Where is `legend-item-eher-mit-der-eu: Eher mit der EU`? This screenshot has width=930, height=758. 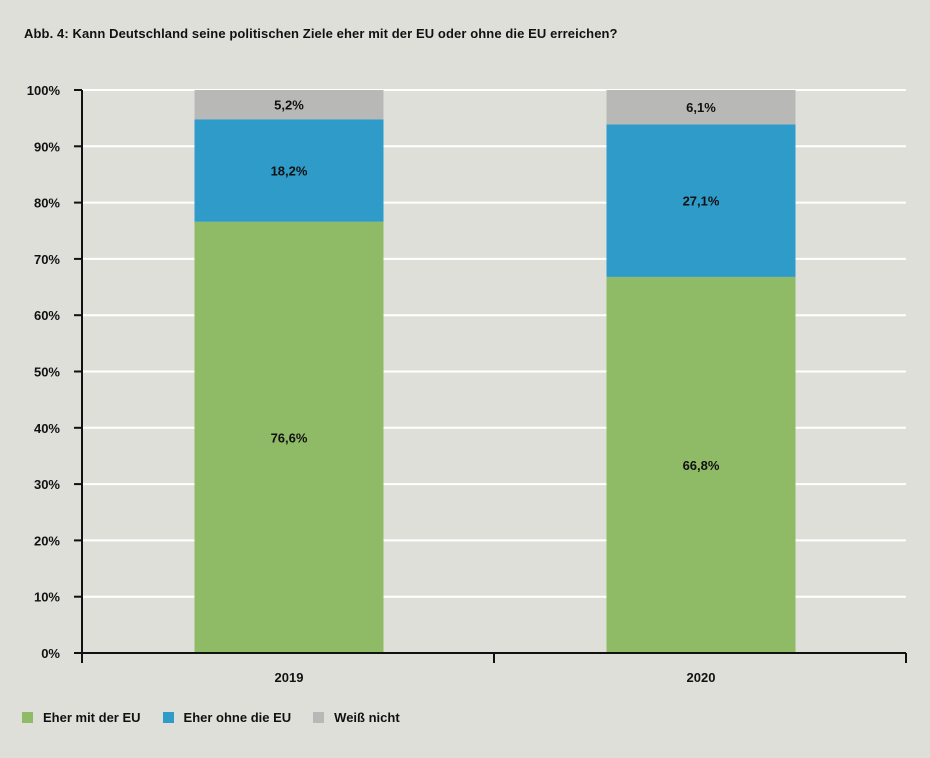
legend-item-eher-mit-der-eu: Eher mit der EU is located at coordinates (81, 717).